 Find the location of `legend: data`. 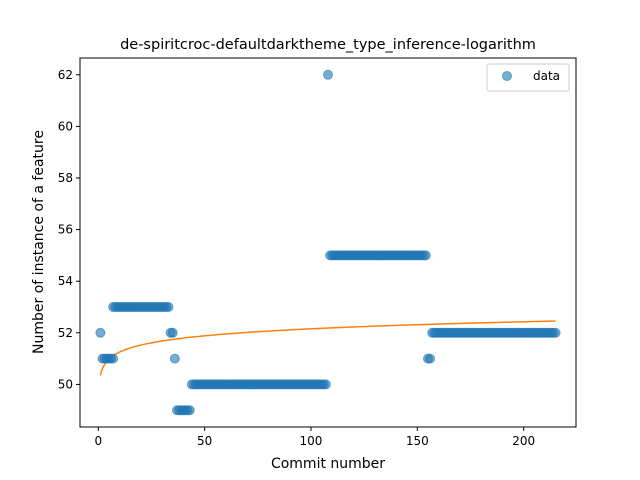

legend: data is located at coordinates (528, 77).